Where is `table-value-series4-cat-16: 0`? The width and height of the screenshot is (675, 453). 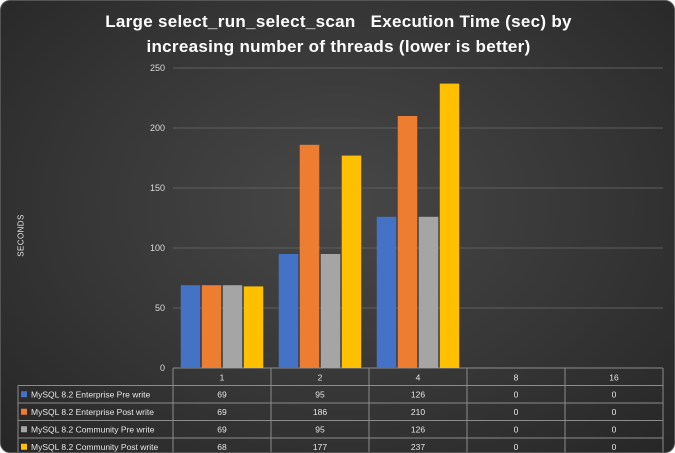 table-value-series4-cat-16: 0 is located at coordinates (614, 447).